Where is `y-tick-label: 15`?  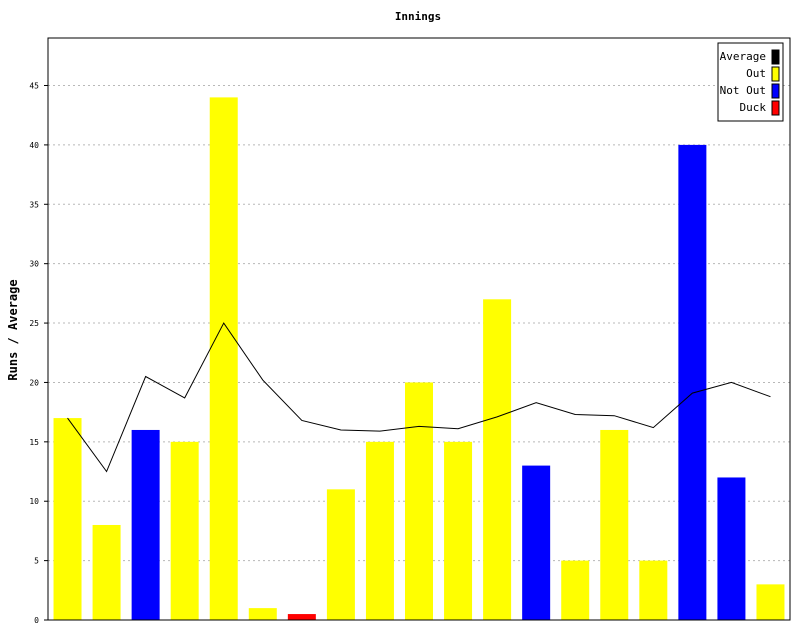 y-tick-label: 15 is located at coordinates (34, 442).